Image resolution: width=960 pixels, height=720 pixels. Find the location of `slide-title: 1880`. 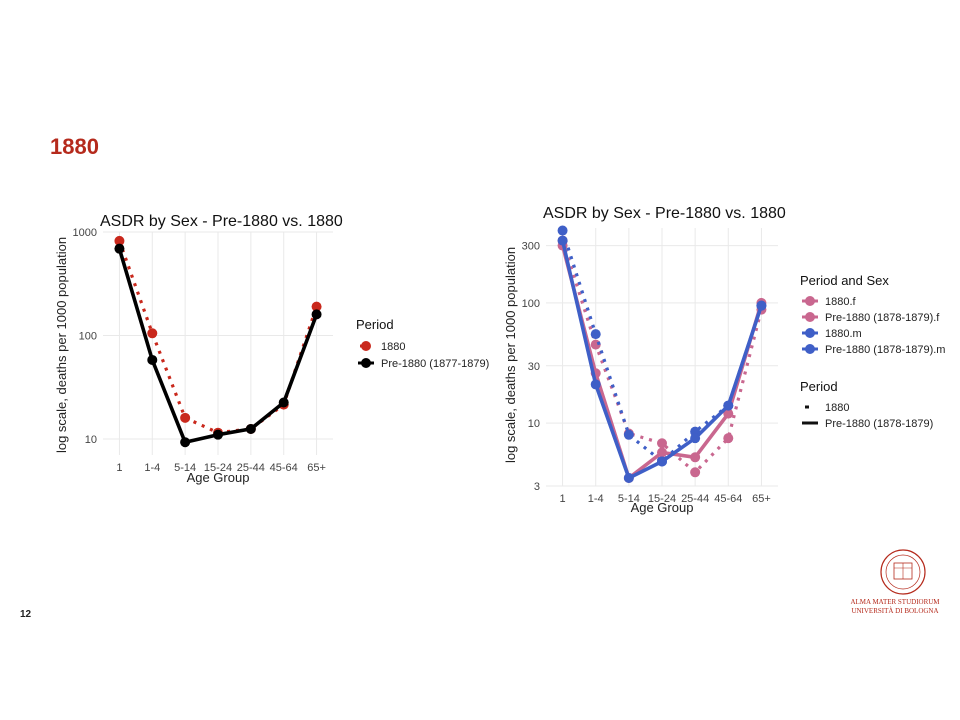

slide-title: 1880 is located at coordinates (74, 146).